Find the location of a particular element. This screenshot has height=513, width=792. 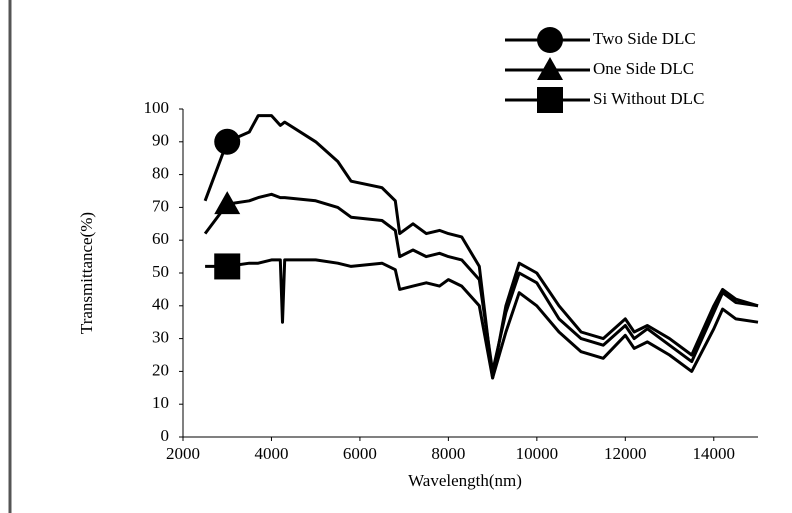

y-tick-label: 20 is located at coordinates (160, 369).